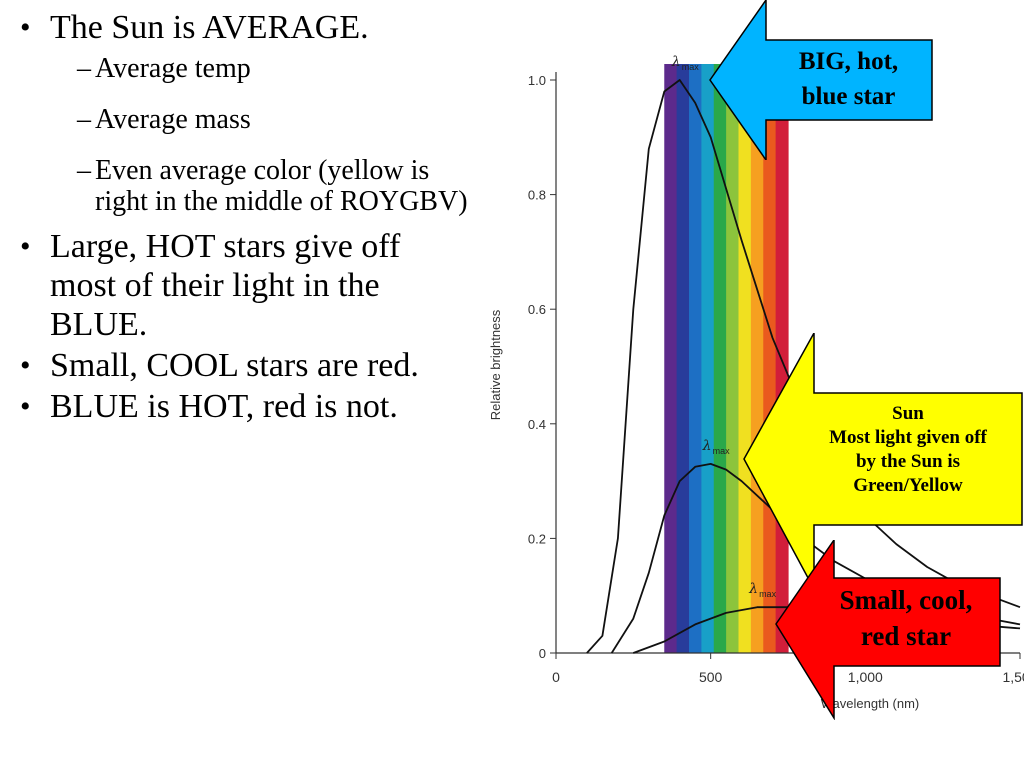  Describe the element at coordinates (495, 364) in the screenshot. I see `y-axis-label: Relative brightness` at that location.